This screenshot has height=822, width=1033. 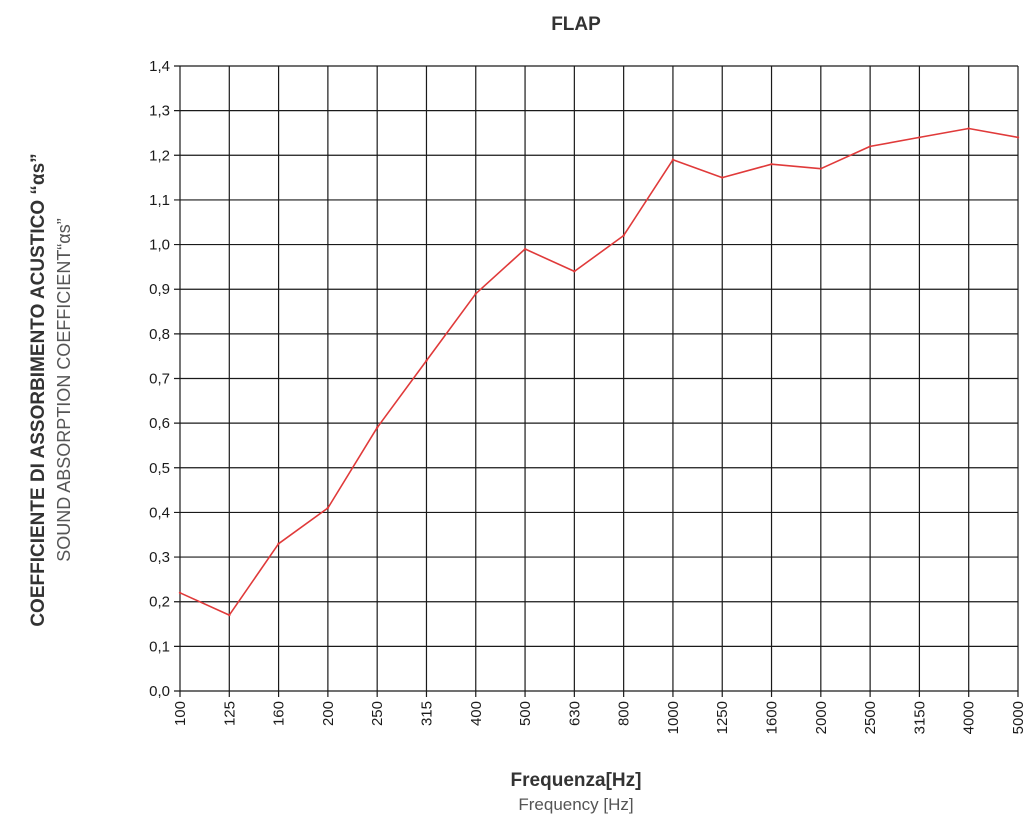 I want to click on x-tick-label: 500, so click(x=525, y=713).